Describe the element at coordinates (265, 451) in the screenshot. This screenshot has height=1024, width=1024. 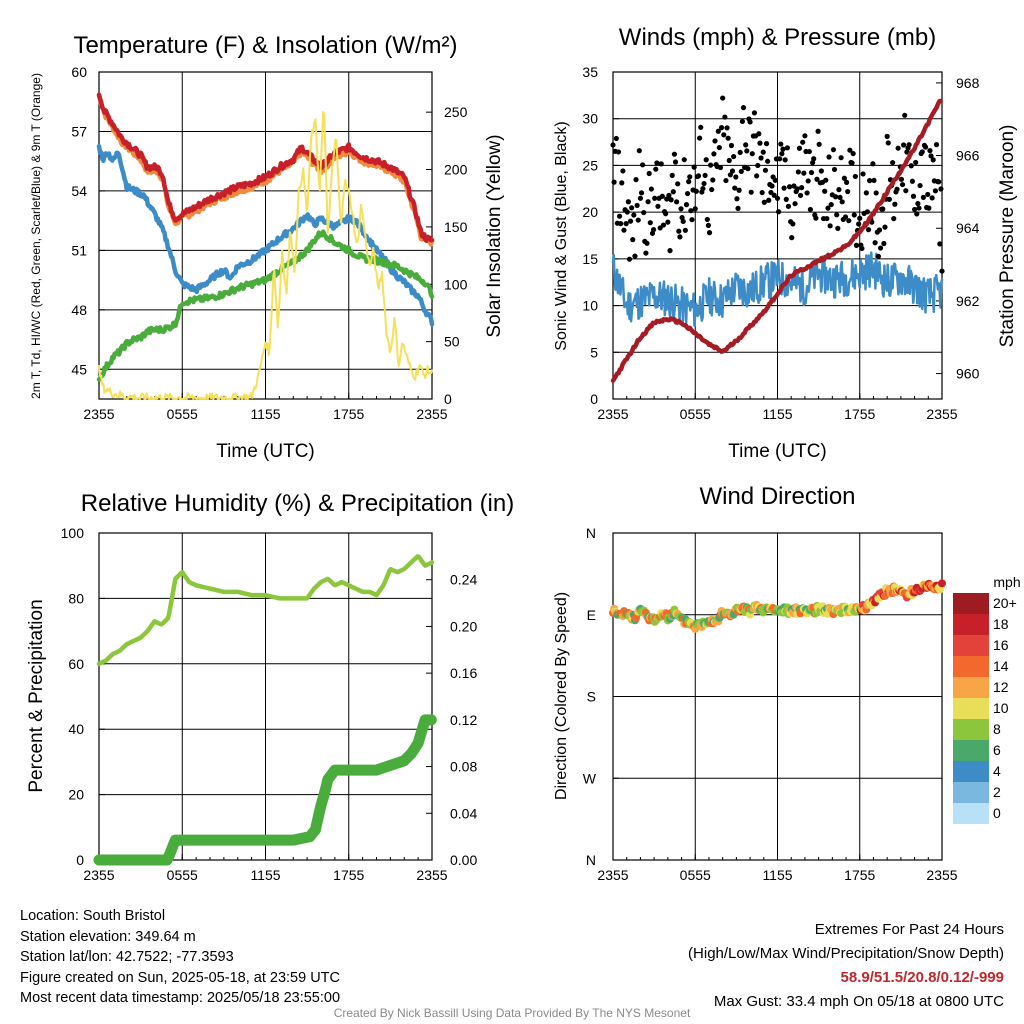
I see `x-axis-label: Time (UTC)` at that location.